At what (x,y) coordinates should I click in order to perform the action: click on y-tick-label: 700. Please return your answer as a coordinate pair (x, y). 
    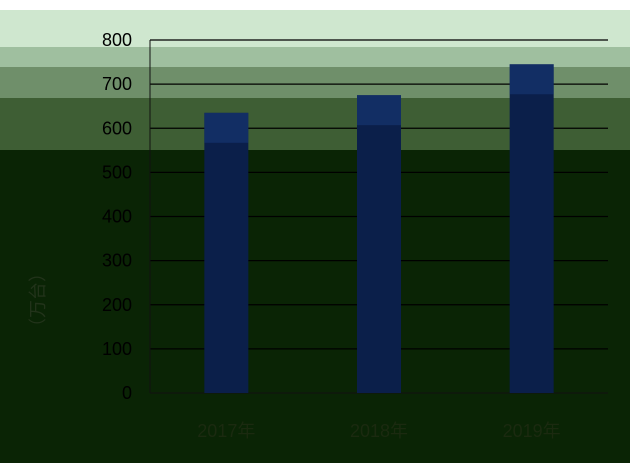
    Looking at the image, I should click on (117, 84).